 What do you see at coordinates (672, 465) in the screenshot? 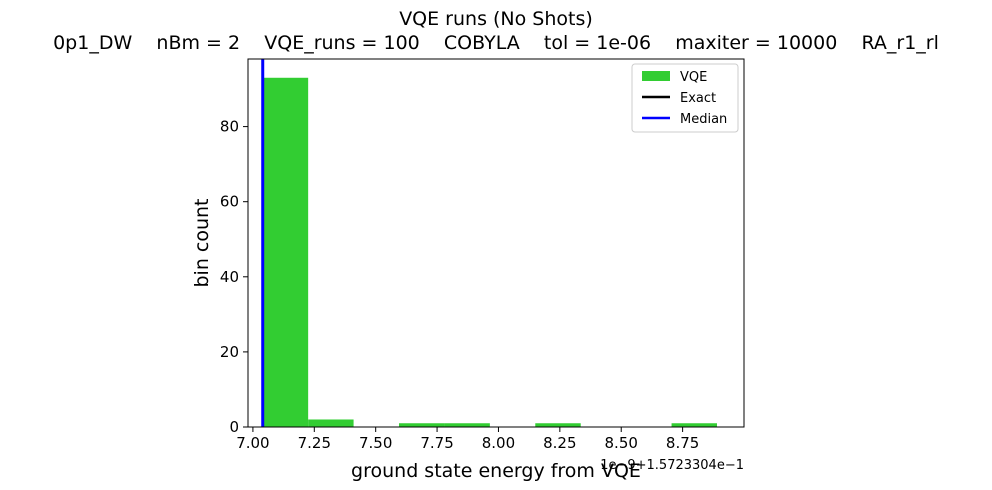
I see `x-offset-label: 1e−9+1.5723304e−1` at bounding box center [672, 465].